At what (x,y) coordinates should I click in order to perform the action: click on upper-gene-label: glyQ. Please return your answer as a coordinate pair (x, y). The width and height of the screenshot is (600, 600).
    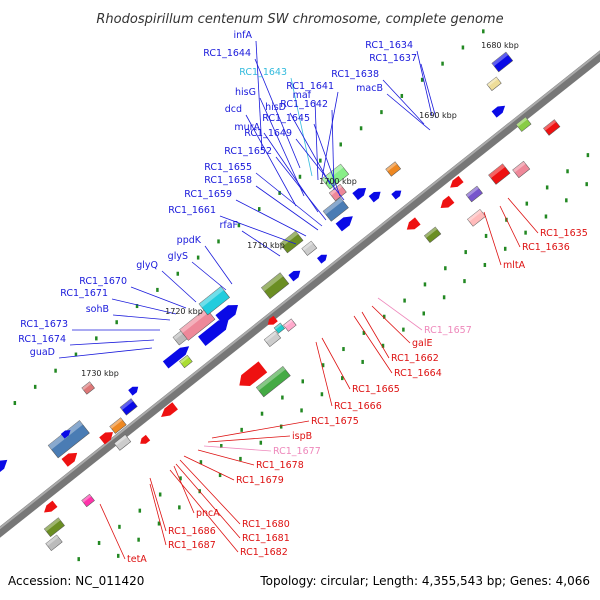
    Looking at the image, I should click on (147, 265).